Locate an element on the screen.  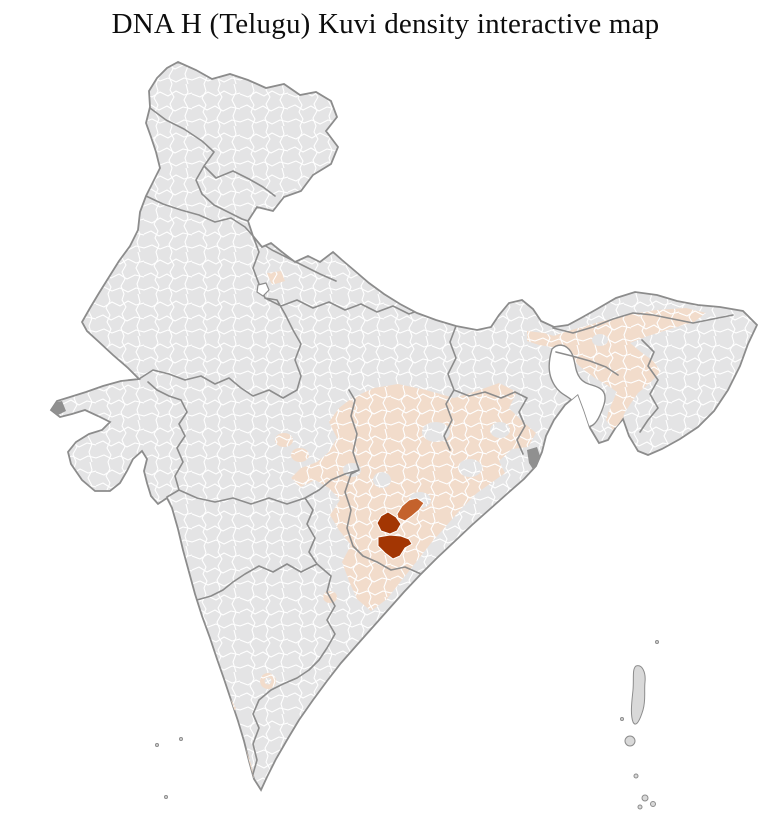
andaman-island-small is located at coordinates (630, 741).